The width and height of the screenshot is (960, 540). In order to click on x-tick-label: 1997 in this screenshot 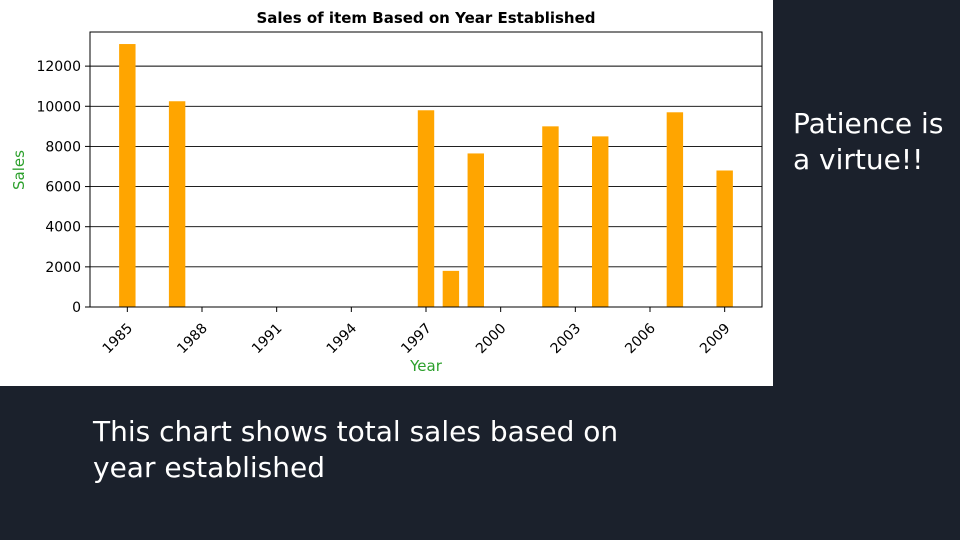, I will do `click(416, 339)`.